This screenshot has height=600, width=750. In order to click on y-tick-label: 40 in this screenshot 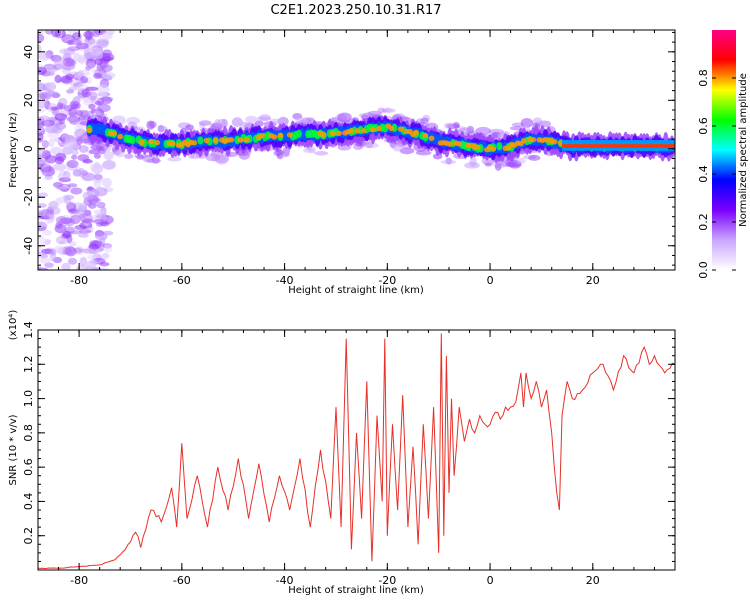, I will do `click(28, 52)`.